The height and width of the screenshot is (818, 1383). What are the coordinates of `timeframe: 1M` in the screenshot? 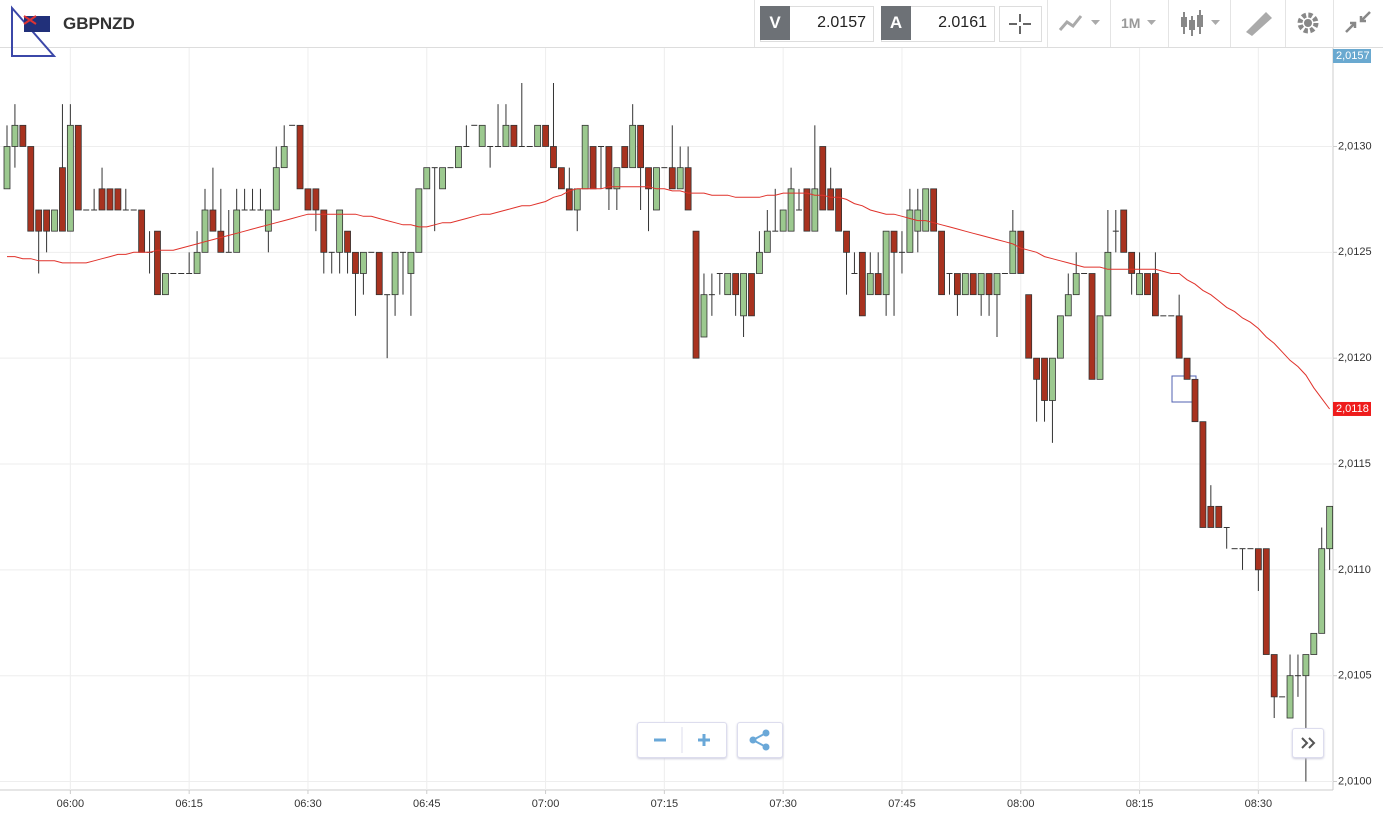 It's located at (1131, 23).